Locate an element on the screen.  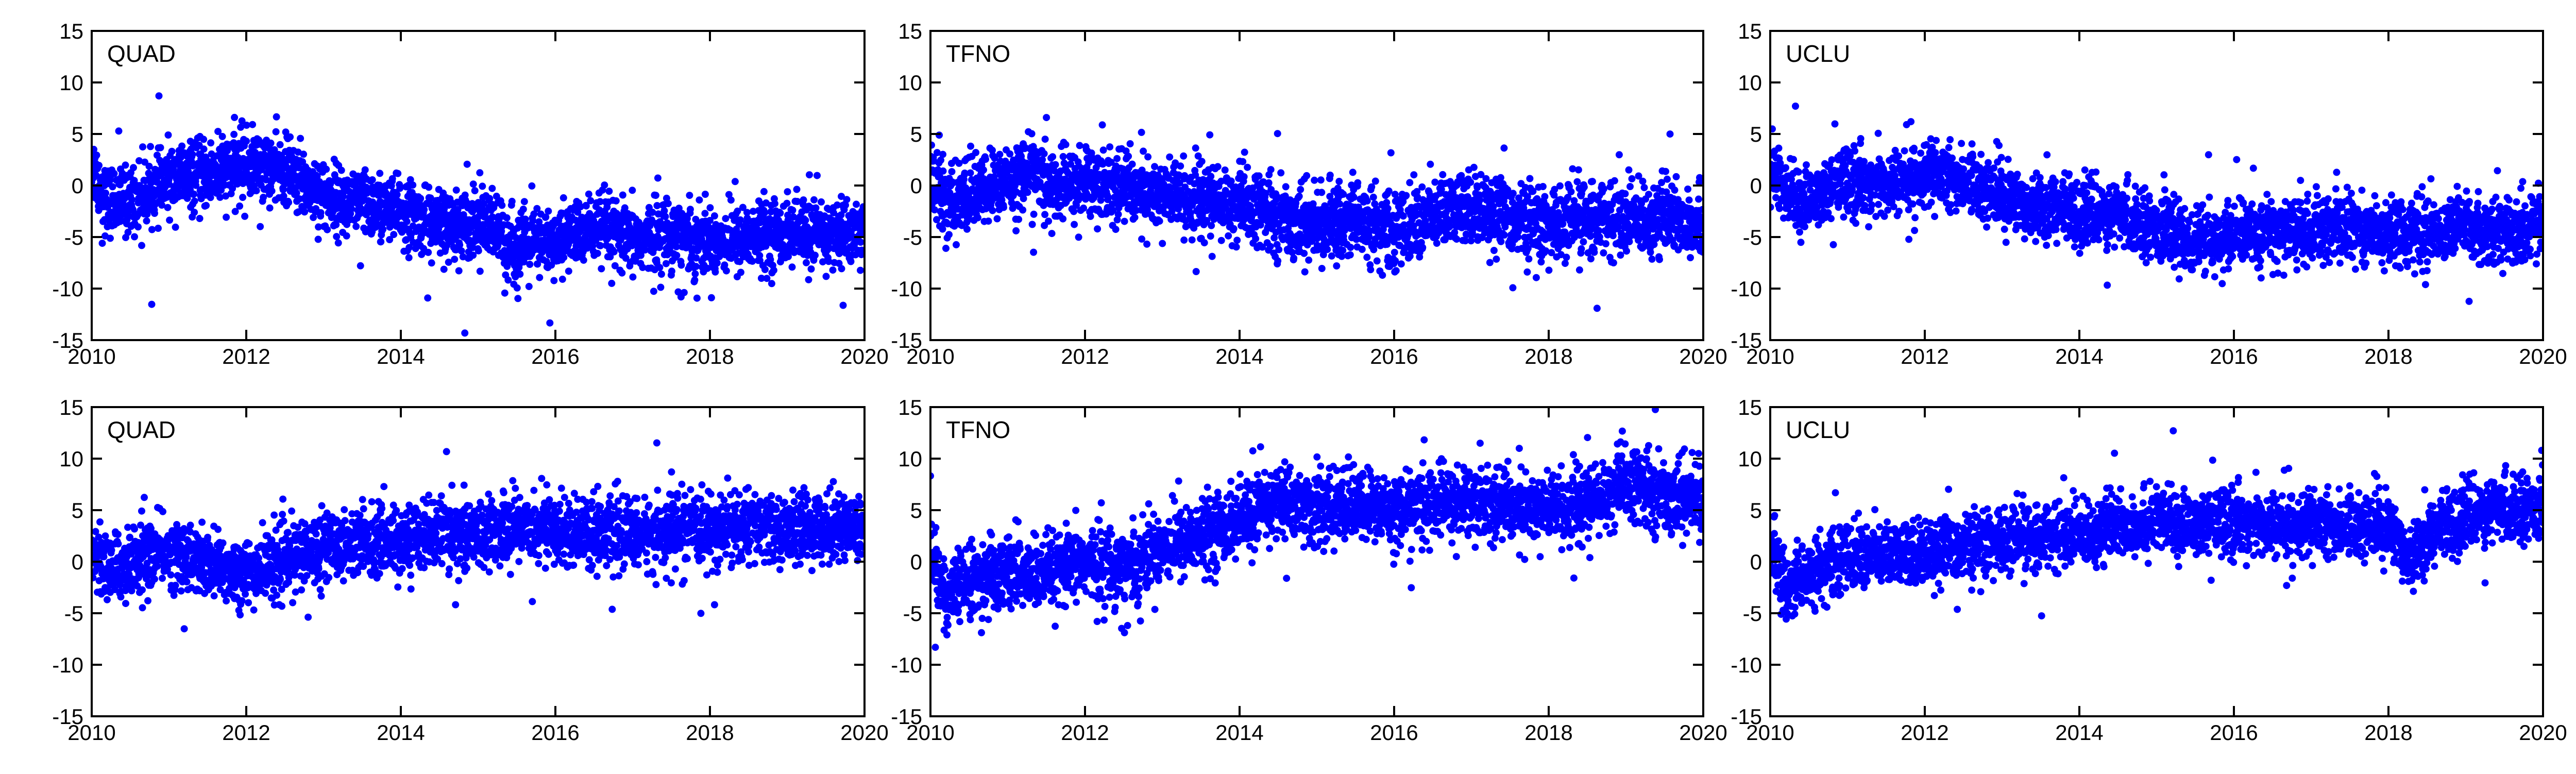
data-points is located at coordinates (1316, 213).